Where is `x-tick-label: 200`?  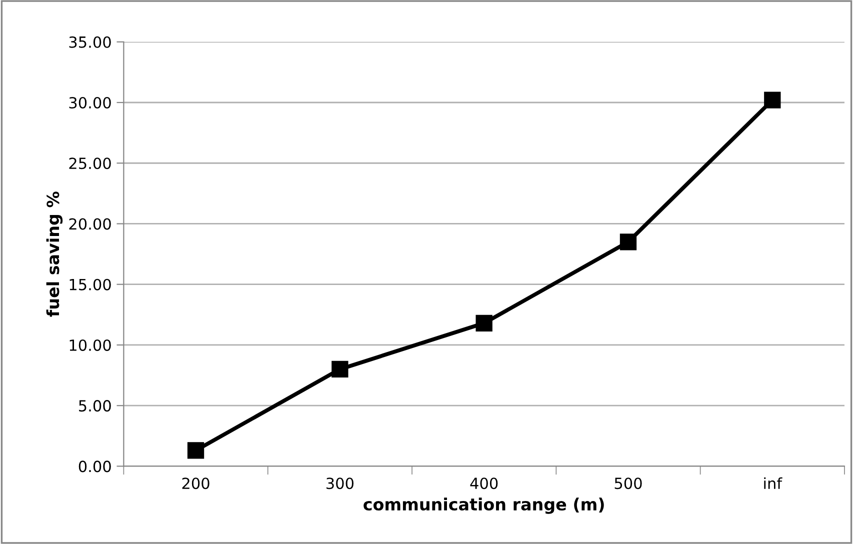 x-tick-label: 200 is located at coordinates (196, 484).